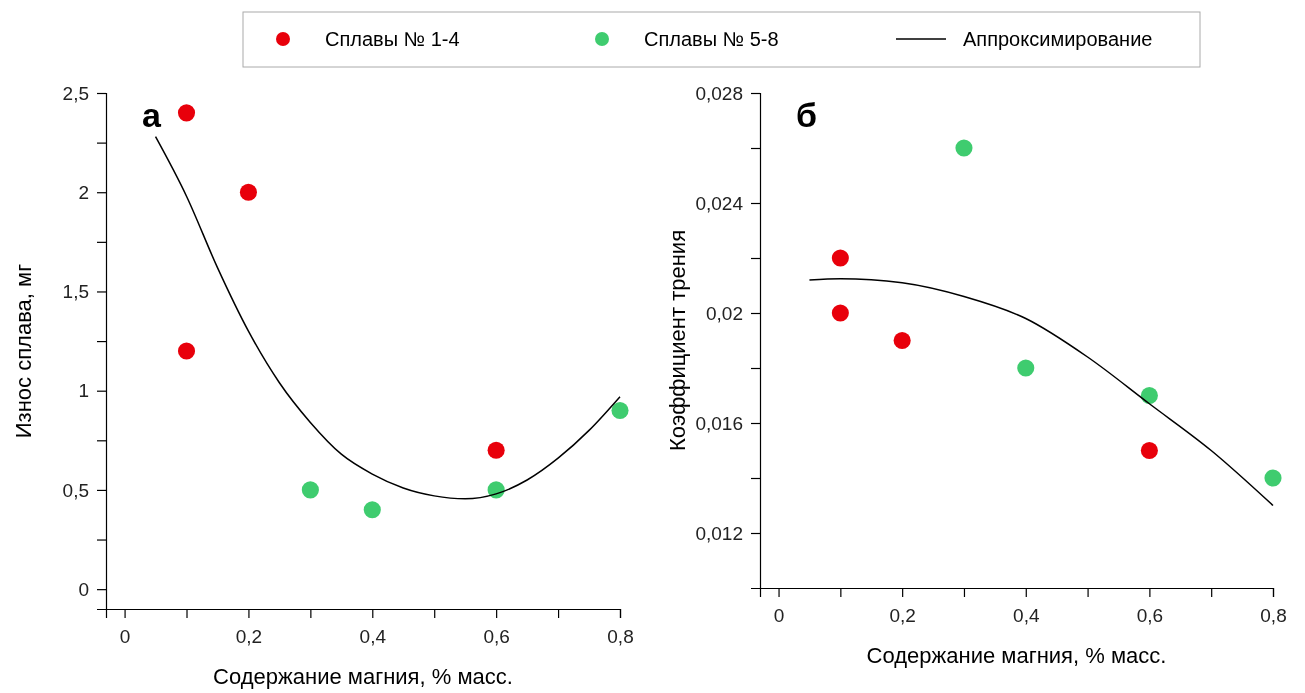 Image resolution: width=1305 pixels, height=693 pixels. What do you see at coordinates (719, 423) in the screenshot?
I see `y-tick-label: 0,016` at bounding box center [719, 423].